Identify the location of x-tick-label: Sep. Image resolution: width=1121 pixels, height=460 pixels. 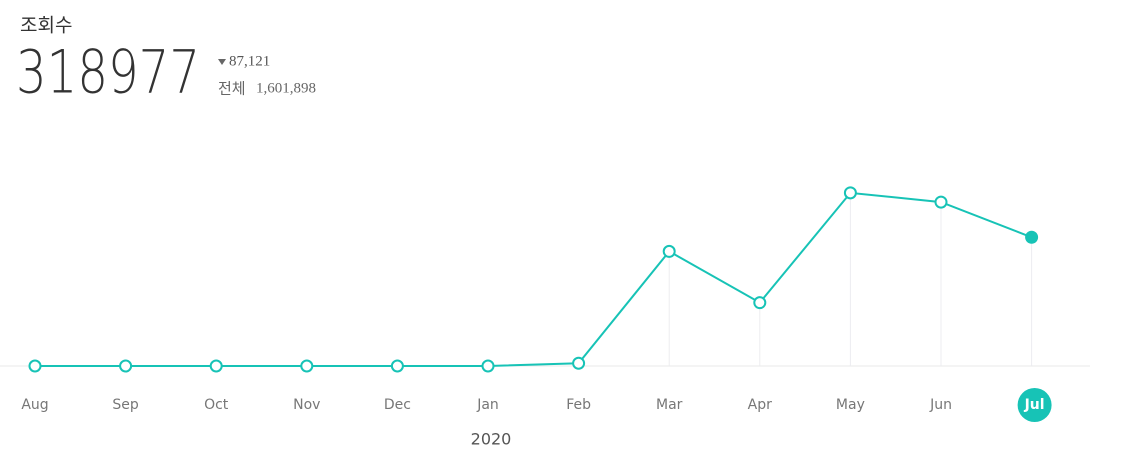
(125, 405).